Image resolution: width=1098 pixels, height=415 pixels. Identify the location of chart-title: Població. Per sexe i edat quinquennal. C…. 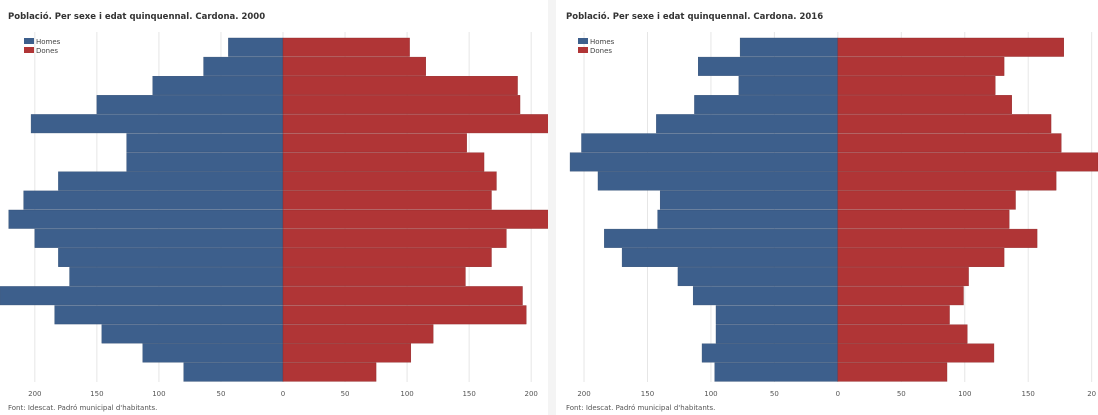
(137, 17).